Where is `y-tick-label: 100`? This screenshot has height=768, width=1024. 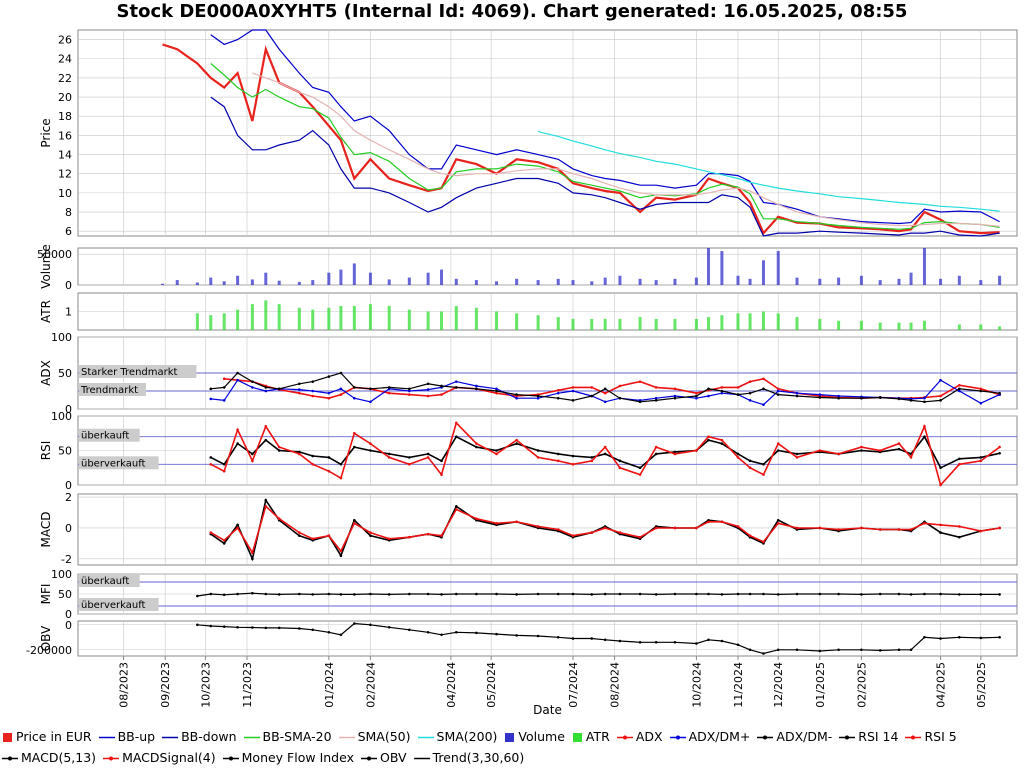
y-tick-label: 100 is located at coordinates (61, 574).